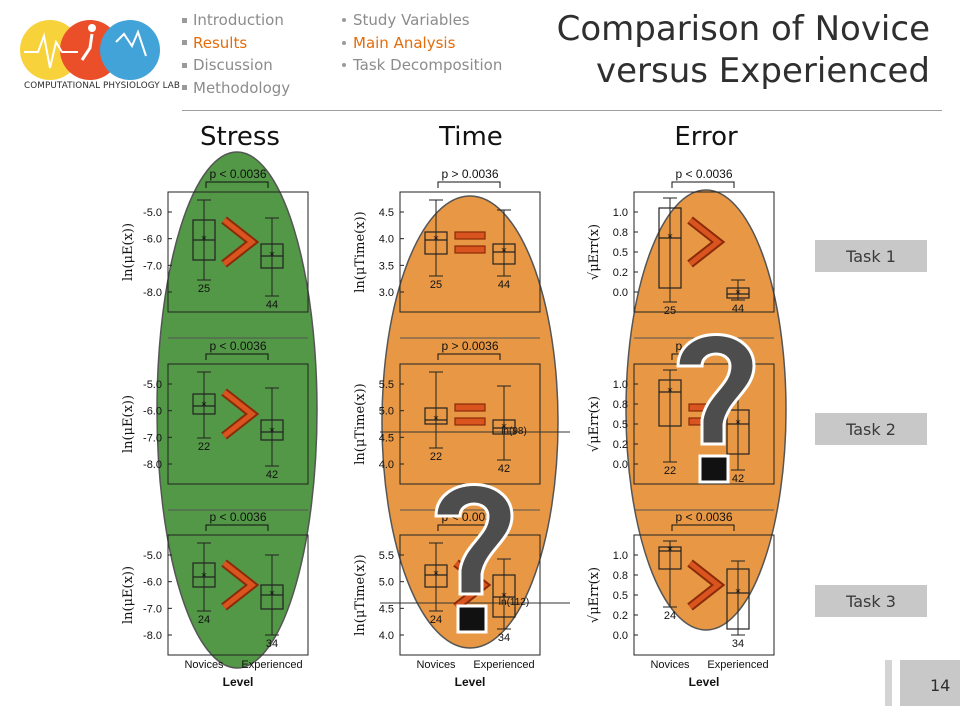 This screenshot has height=720, width=960. What do you see at coordinates (236, 88) in the screenshot?
I see `nav-item-methodology: Methodology` at bounding box center [236, 88].